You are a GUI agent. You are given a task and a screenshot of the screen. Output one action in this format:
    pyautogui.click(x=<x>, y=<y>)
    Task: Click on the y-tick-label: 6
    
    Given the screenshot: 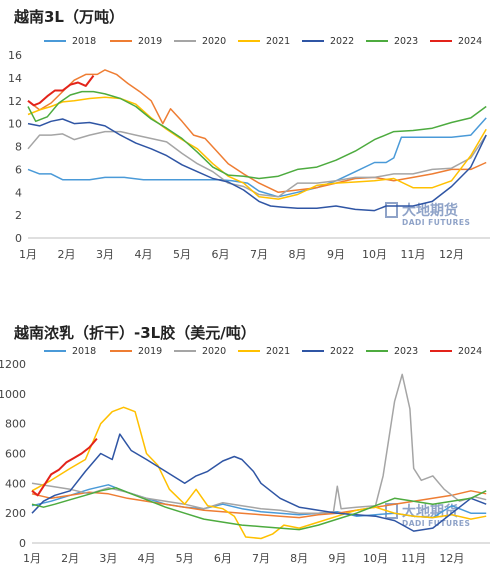 What is the action you would take?
    pyautogui.click(x=18, y=169)
    